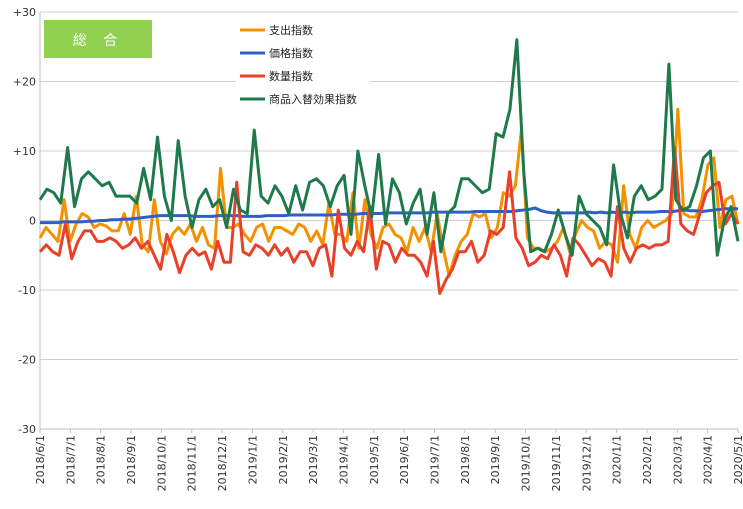 Image resolution: width=743 pixels, height=509 pixels. What do you see at coordinates (737, 459) in the screenshot?
I see `x-tick-label: 2020/5/1` at bounding box center [737, 459].